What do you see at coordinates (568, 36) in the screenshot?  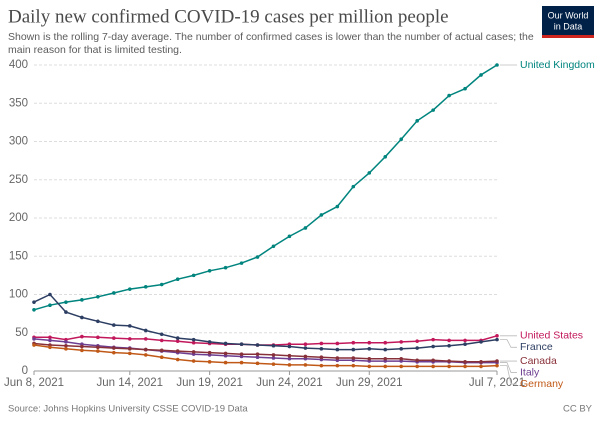 I see `logo-bar` at bounding box center [568, 36].